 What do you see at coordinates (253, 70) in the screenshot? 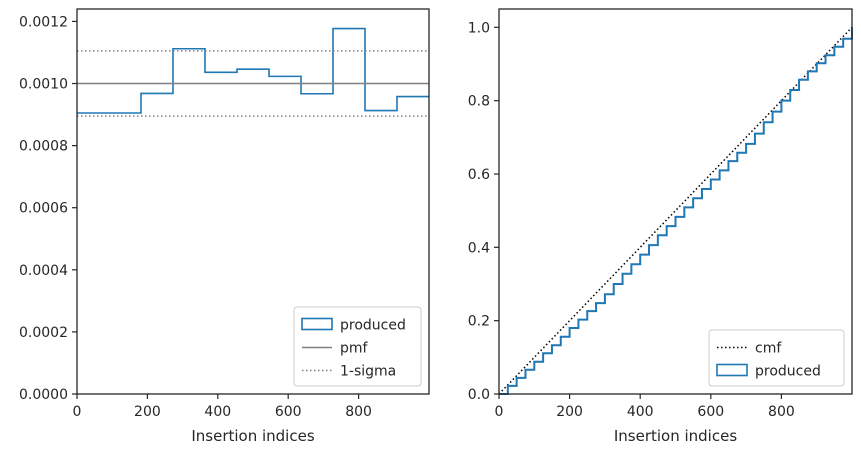
I see `produced-histogram-step` at bounding box center [253, 70].